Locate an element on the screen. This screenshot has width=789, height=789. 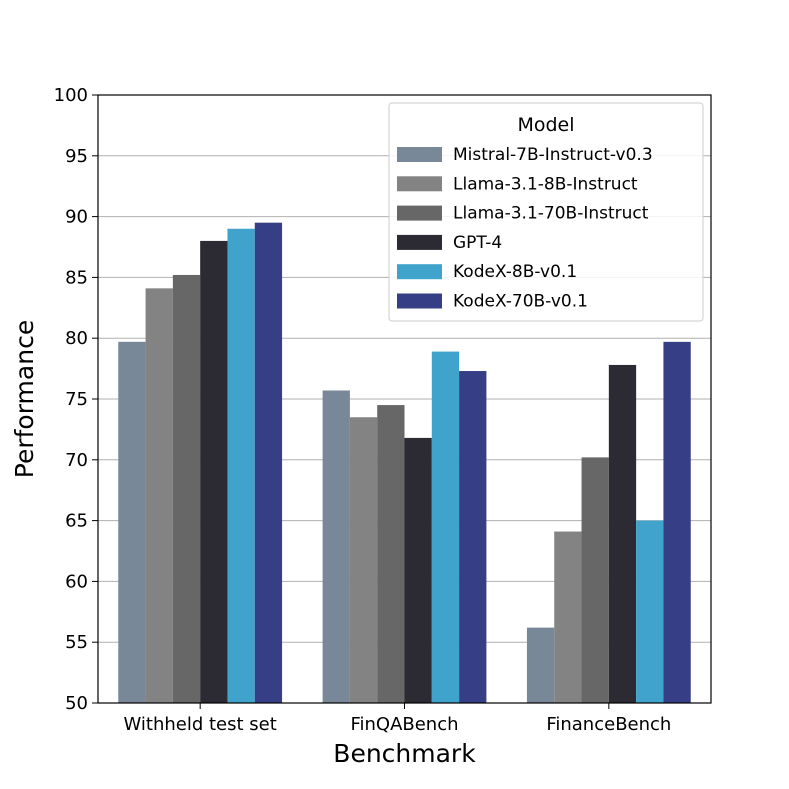
y-tick-label: 65 is located at coordinates (76, 521).